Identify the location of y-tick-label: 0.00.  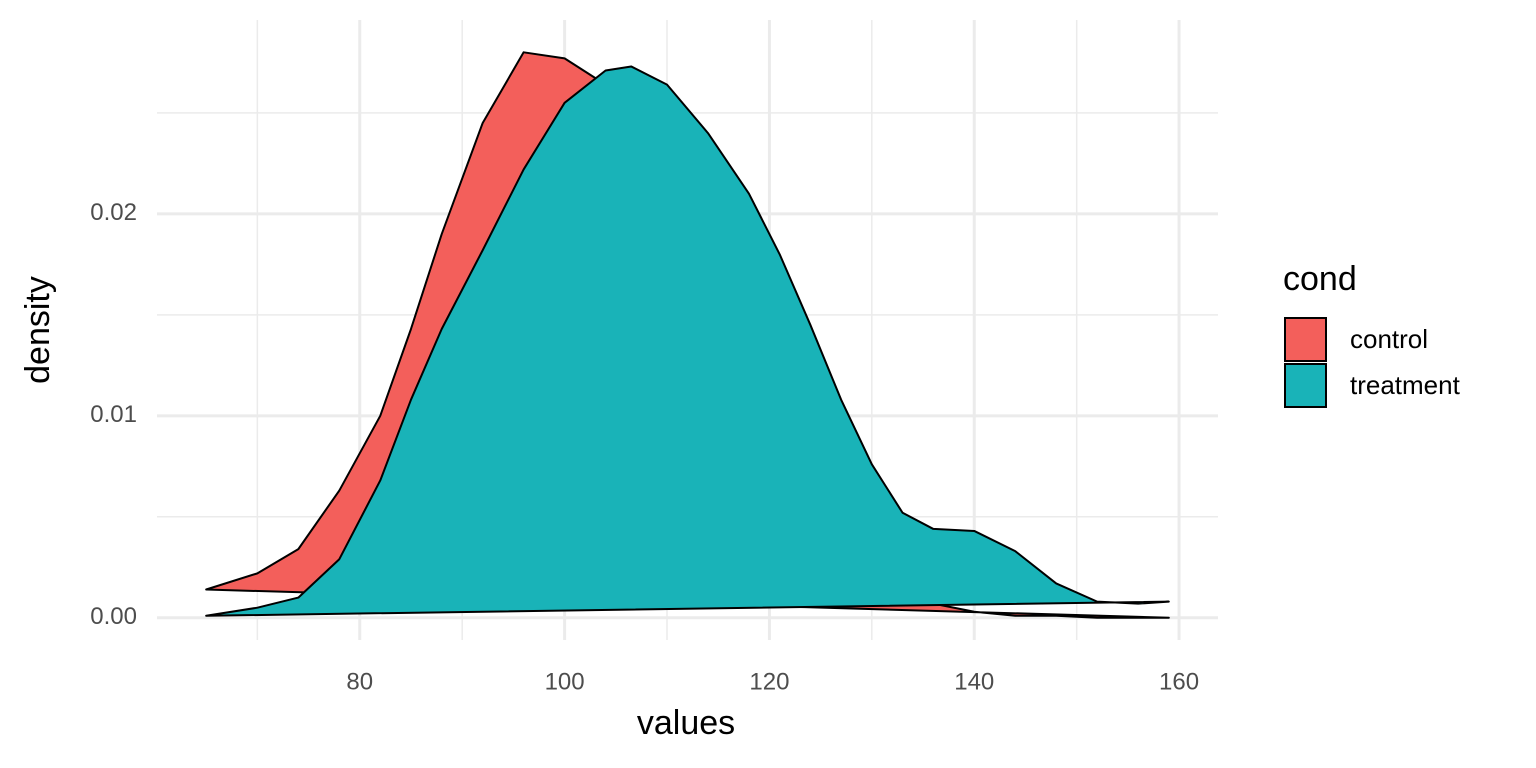
(113, 616).